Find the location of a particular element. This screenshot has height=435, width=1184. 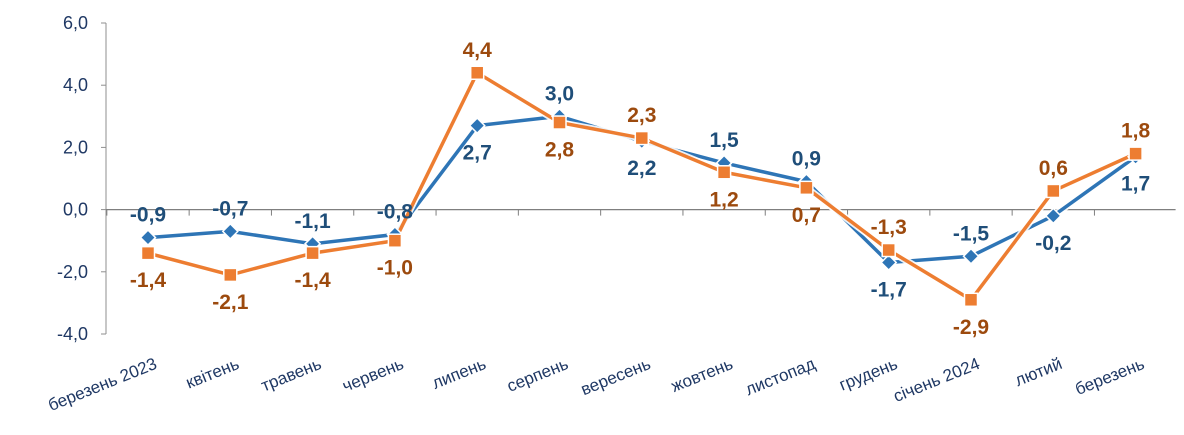

x-tick-label: липень is located at coordinates (458, 373).